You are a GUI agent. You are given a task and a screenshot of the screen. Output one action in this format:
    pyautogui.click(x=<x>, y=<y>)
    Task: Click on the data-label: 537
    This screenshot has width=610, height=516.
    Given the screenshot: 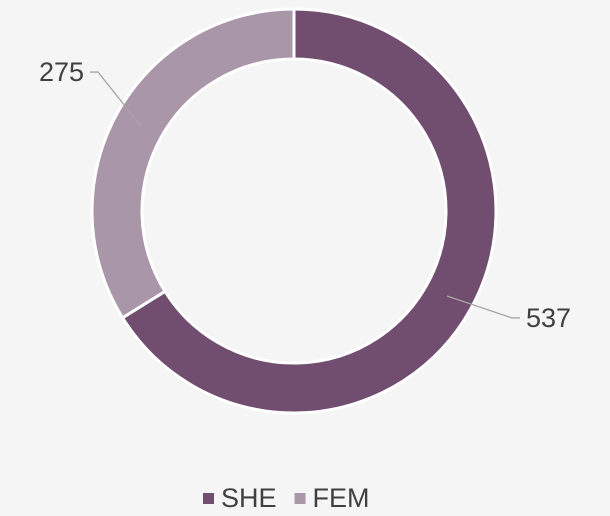 What is the action you would take?
    pyautogui.click(x=548, y=318)
    